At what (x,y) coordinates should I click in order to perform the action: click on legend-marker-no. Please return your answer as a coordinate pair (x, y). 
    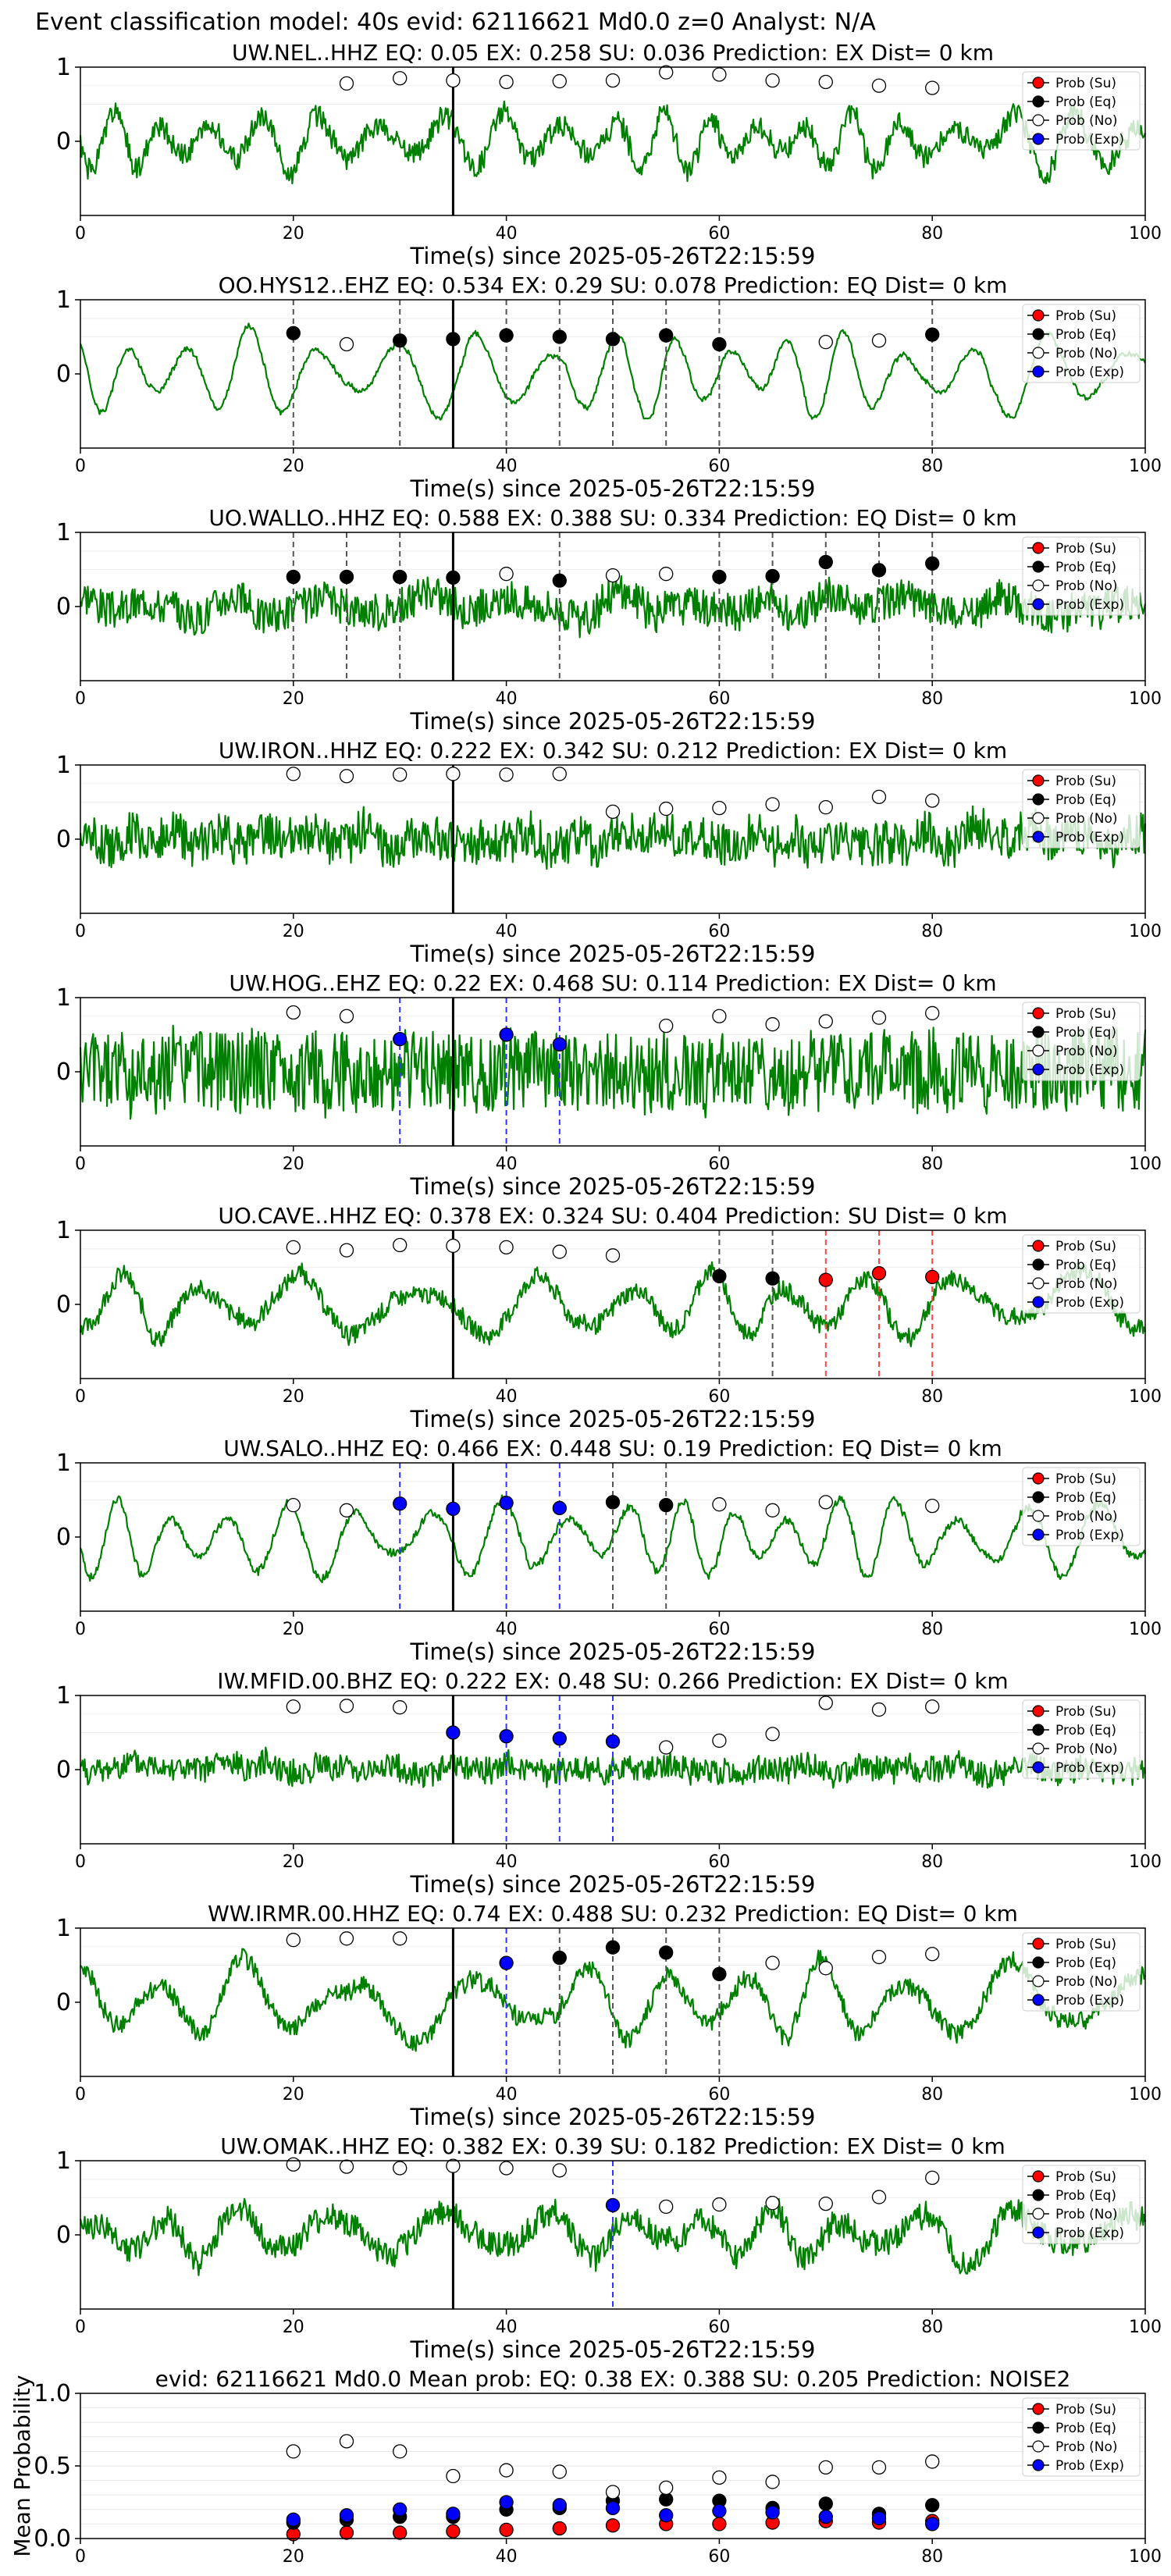
    Looking at the image, I should click on (1038, 818).